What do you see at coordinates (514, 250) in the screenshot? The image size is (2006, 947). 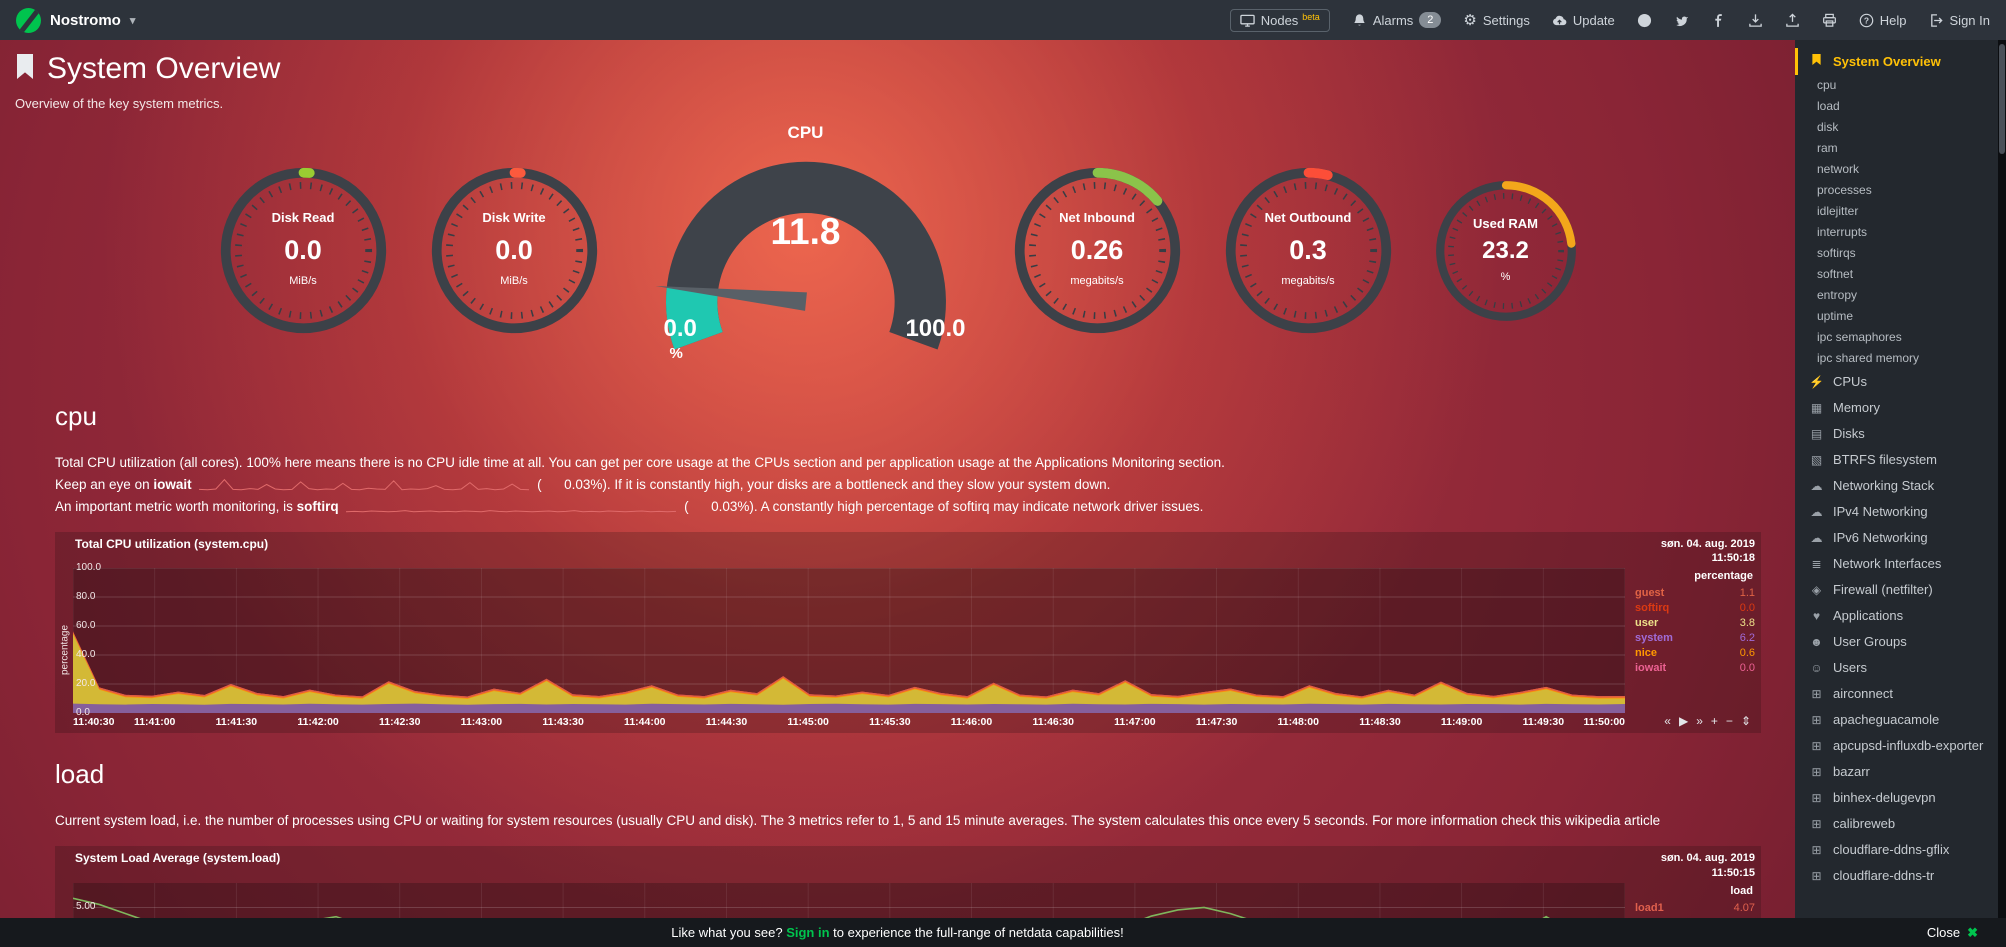 I see `gauge-disk-write: Disk Write 0.0 MiB/s` at bounding box center [514, 250].